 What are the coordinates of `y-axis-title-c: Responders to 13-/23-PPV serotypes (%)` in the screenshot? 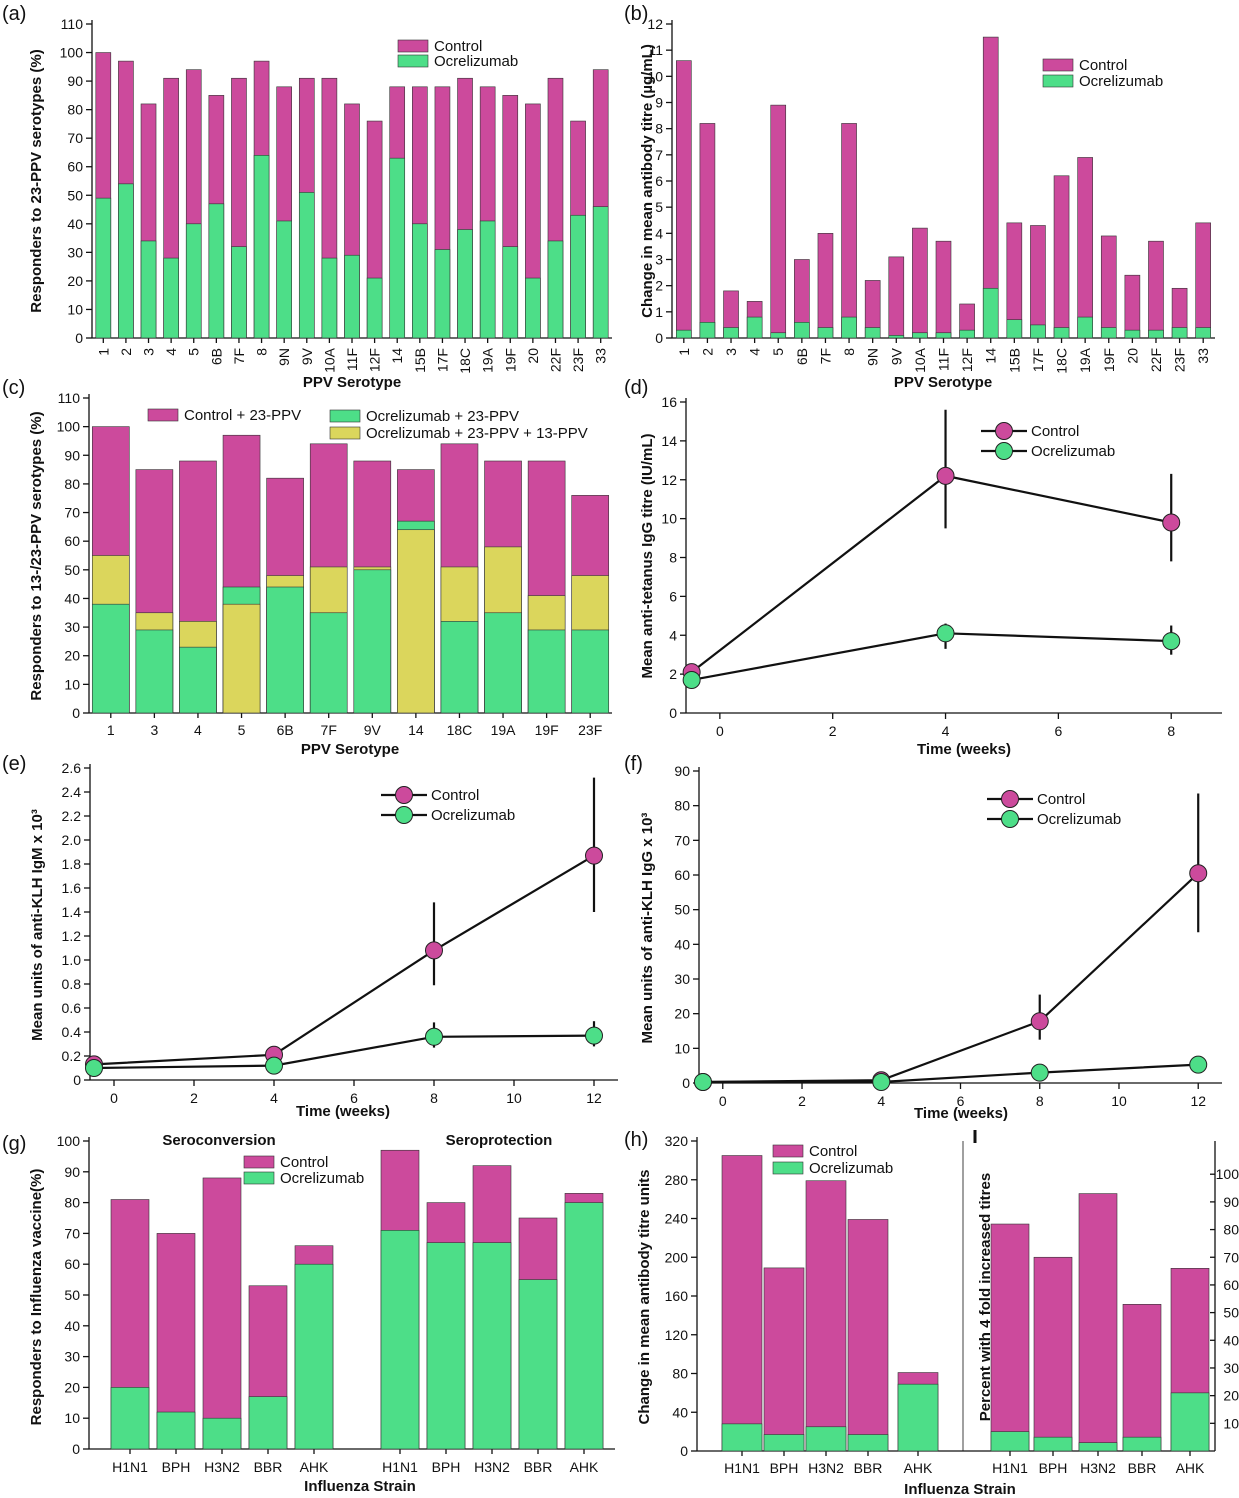 It's located at (36, 555).